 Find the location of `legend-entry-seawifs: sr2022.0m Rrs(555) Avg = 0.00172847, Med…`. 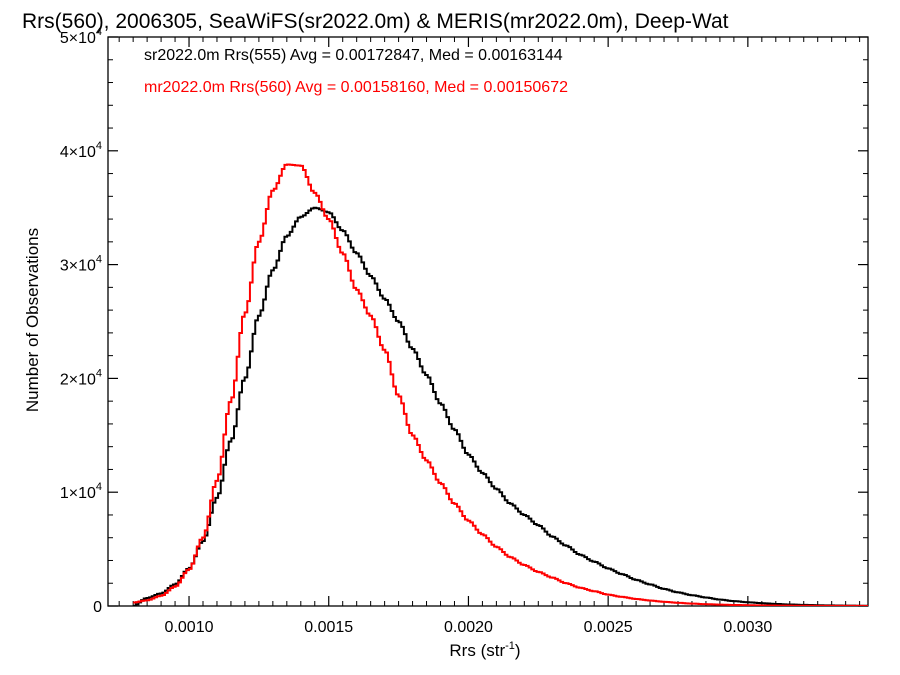

legend-entry-seawifs: sr2022.0m Rrs(555) Avg = 0.00172847, Med… is located at coordinates (353, 55).